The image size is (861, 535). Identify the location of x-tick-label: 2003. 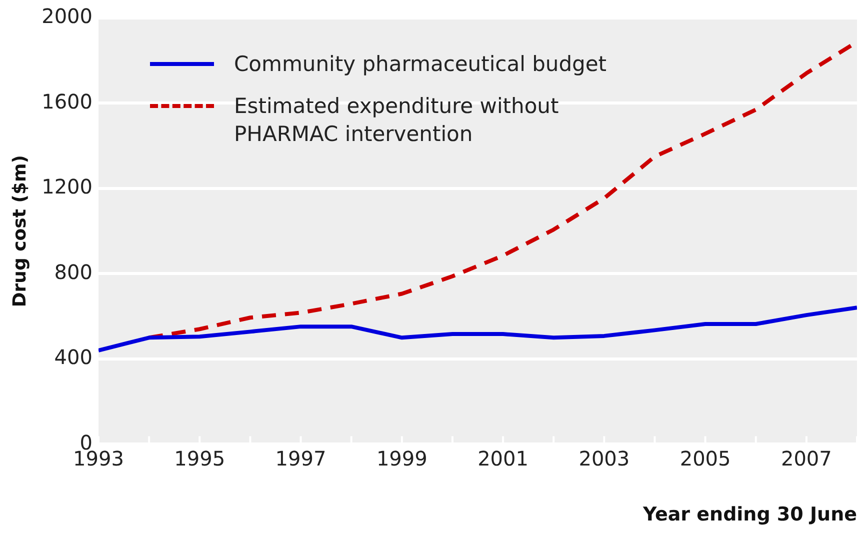
(604, 458).